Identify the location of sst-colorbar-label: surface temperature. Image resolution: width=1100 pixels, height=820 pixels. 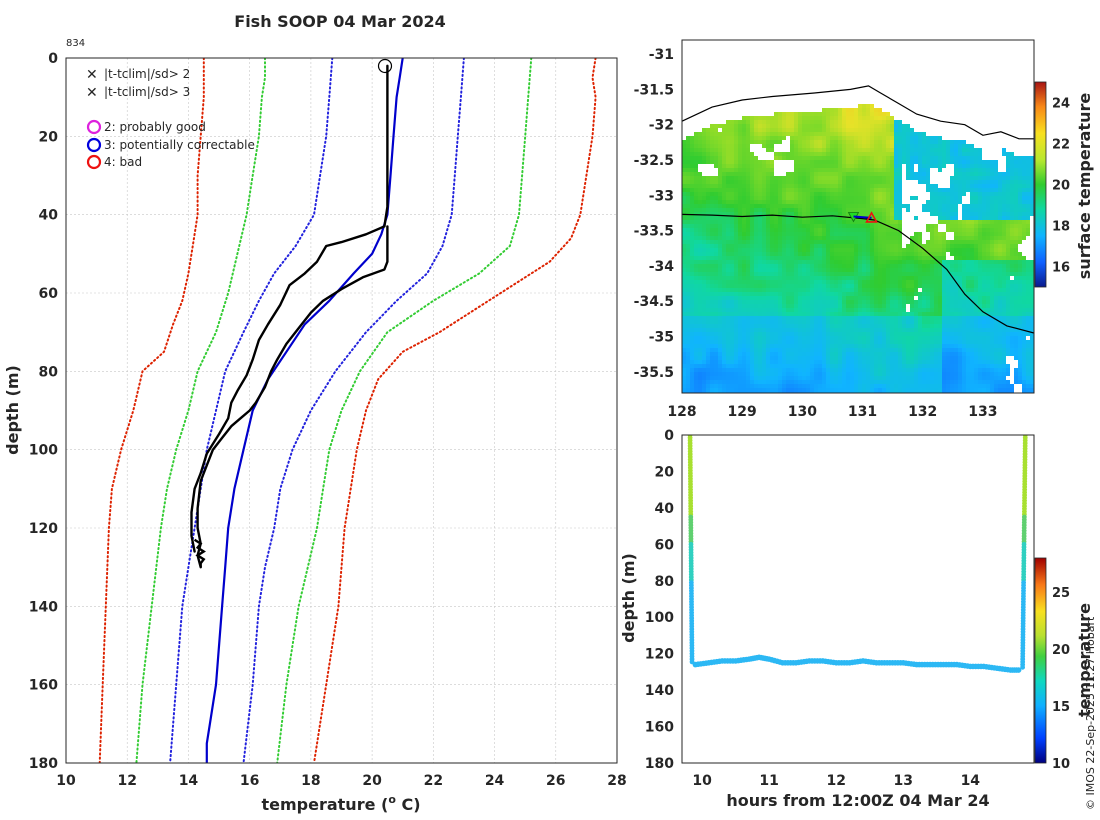
(1084, 186).